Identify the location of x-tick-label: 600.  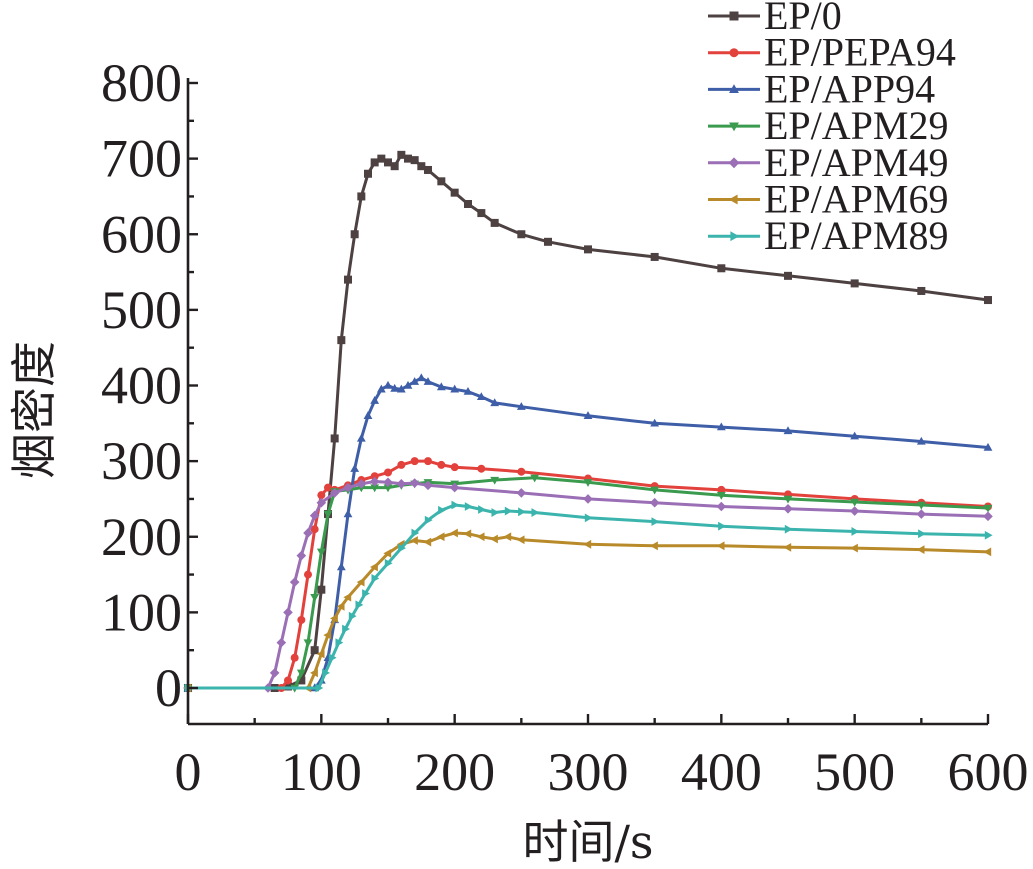
(988, 772).